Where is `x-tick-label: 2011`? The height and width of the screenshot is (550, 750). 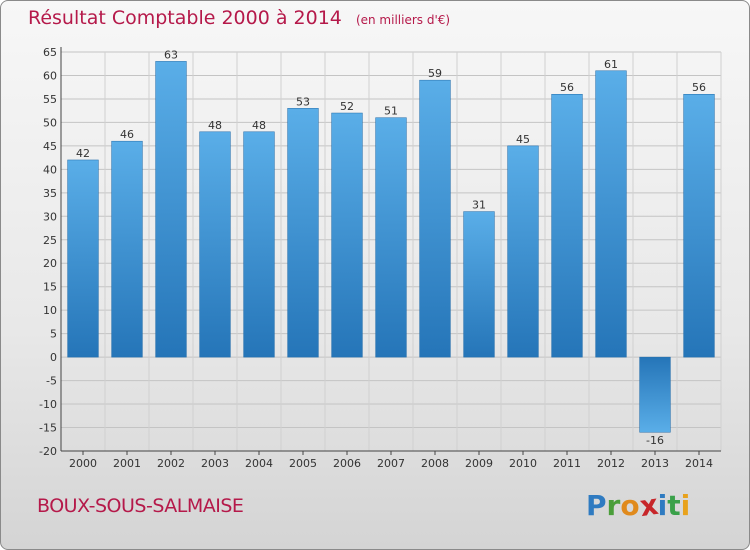 x-tick-label: 2011 is located at coordinates (567, 463).